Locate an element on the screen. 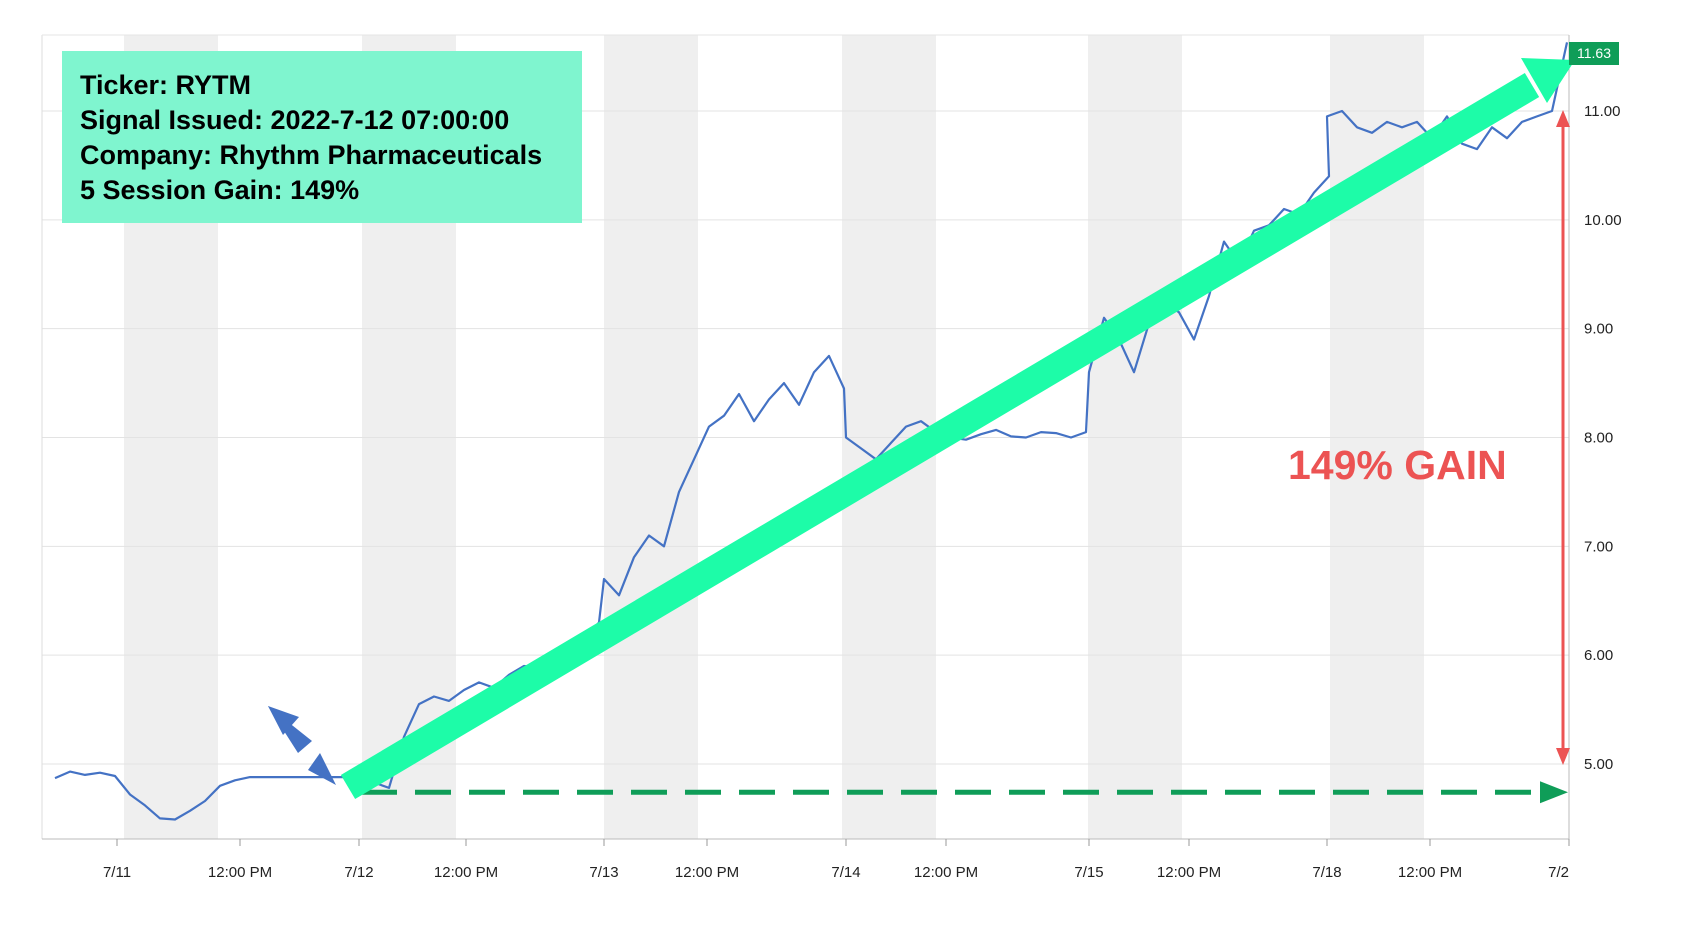 This screenshot has width=1683, height=925. y-tick-label: 8.00 is located at coordinates (1598, 438).